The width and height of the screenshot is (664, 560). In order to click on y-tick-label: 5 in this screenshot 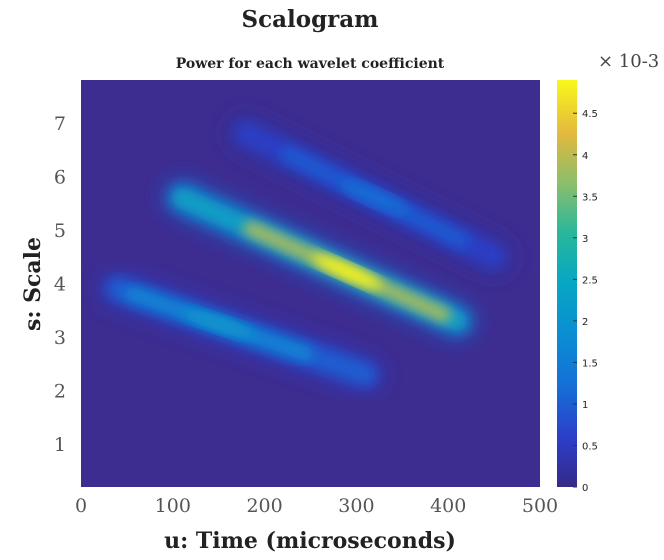, I will do `click(60, 231)`.